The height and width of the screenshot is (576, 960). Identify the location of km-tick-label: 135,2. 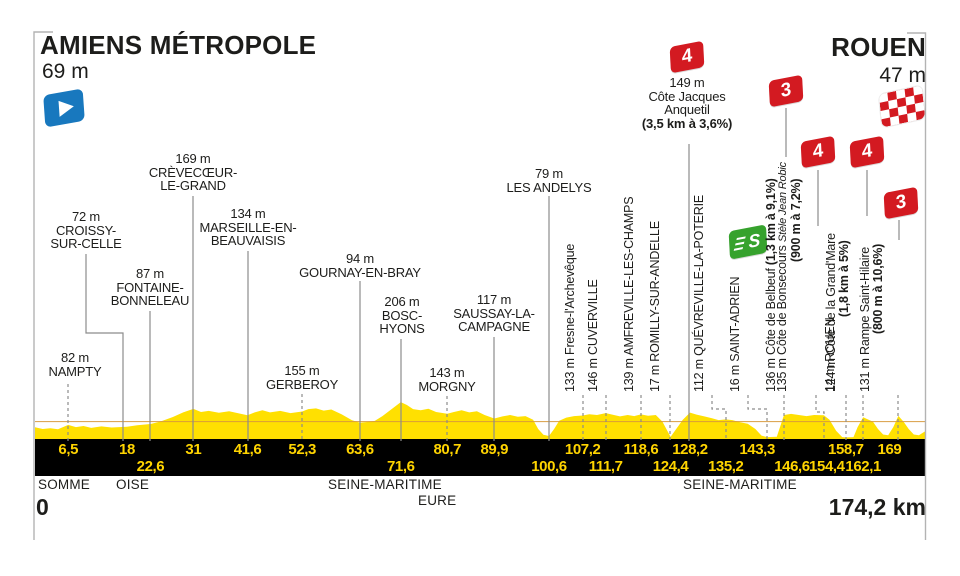
(725, 466).